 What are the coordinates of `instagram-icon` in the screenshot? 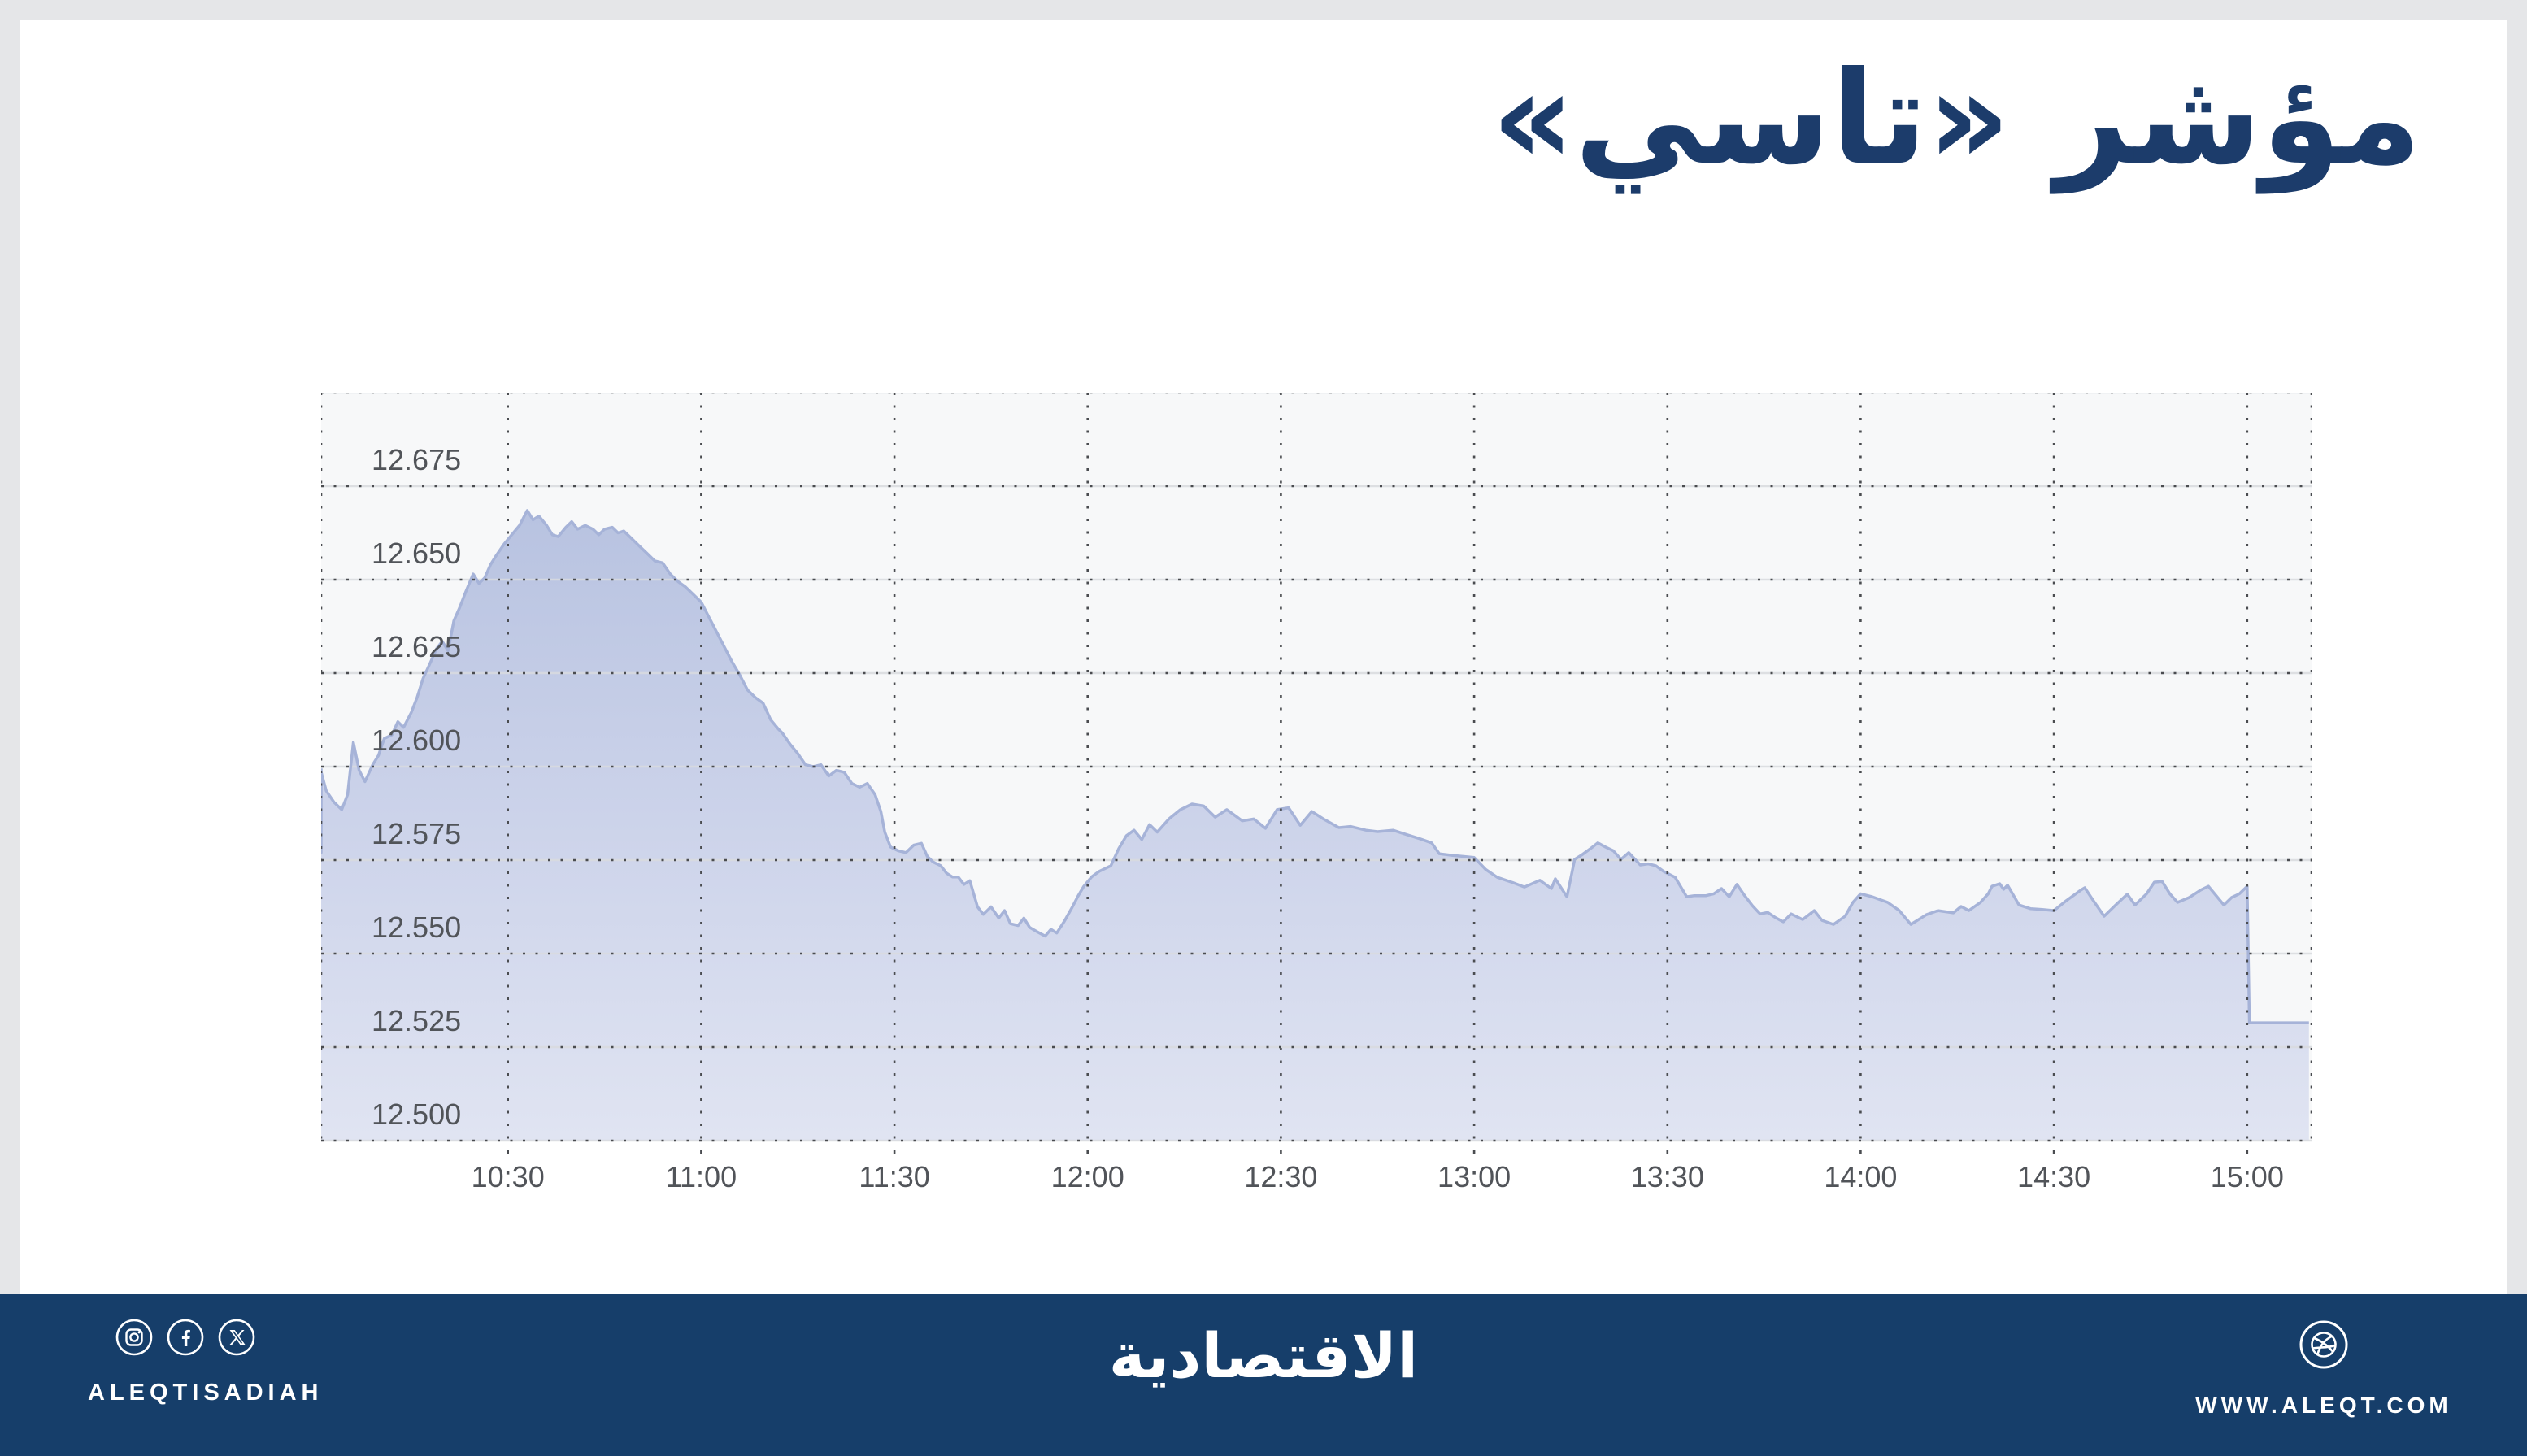 It's located at (134, 1340).